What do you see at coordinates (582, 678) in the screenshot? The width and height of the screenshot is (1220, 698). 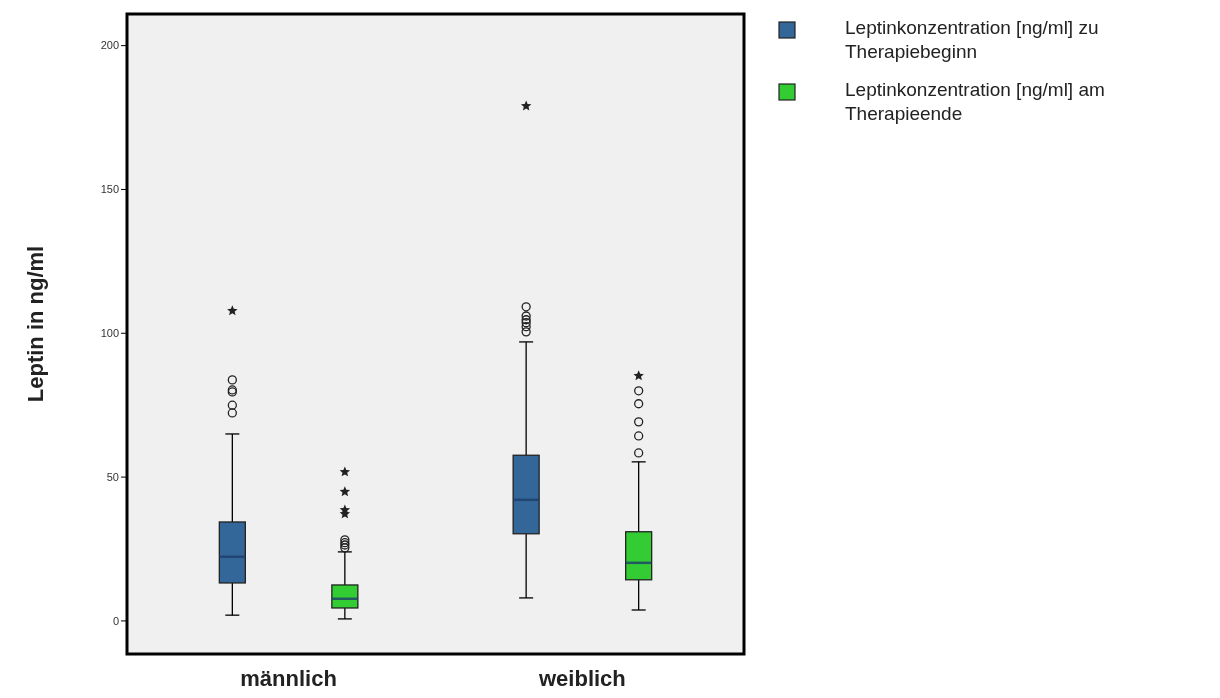 I see `x-tick-label: weiblich` at bounding box center [582, 678].